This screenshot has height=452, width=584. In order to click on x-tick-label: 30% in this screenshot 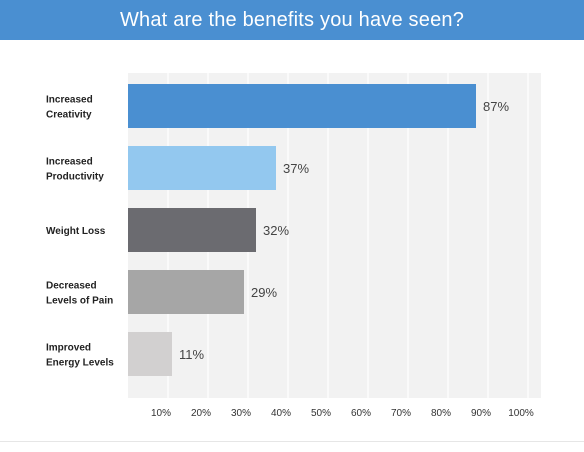, I will do `click(241, 413)`.